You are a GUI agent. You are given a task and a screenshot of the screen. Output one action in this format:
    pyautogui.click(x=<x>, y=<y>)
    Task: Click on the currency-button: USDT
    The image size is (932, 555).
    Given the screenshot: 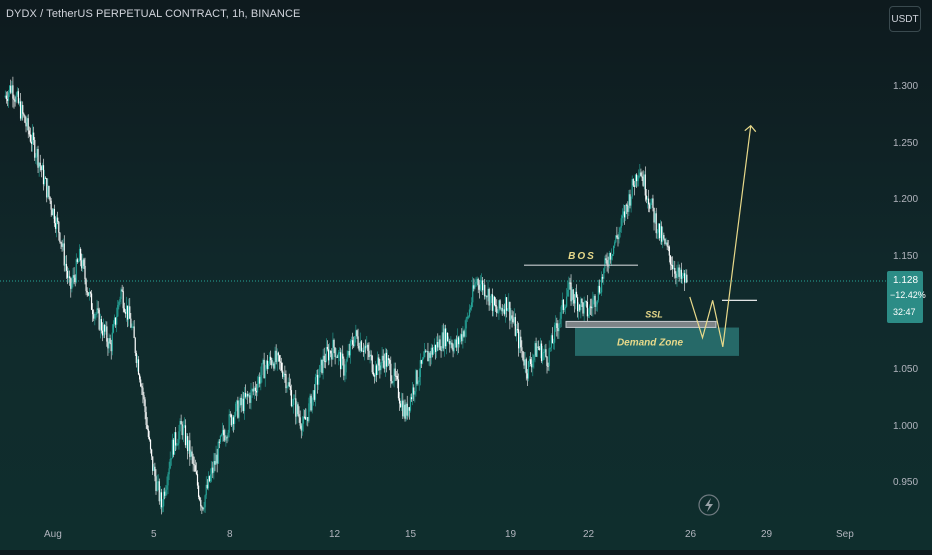 What is the action you would take?
    pyautogui.click(x=905, y=19)
    